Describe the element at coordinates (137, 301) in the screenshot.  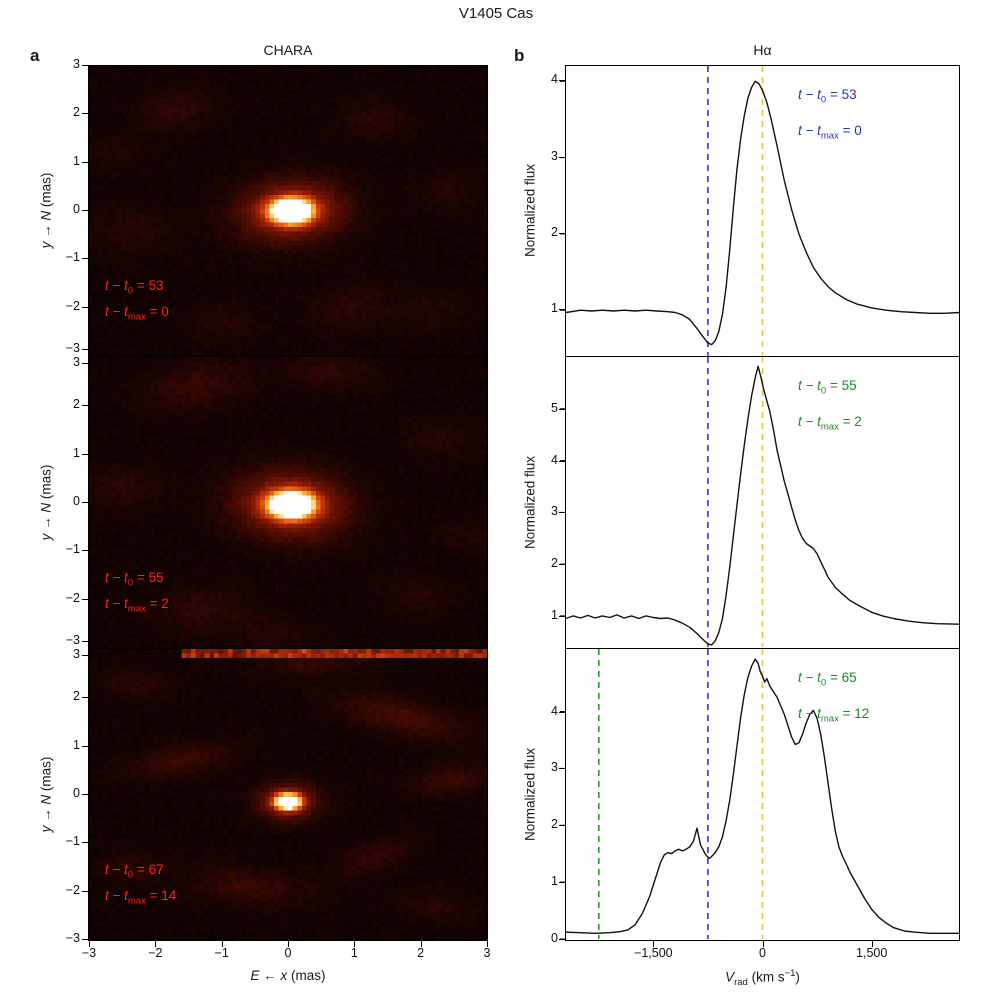
I see `image-1-annotation: t − t0 = 53 t − tmax = 0` at that location.